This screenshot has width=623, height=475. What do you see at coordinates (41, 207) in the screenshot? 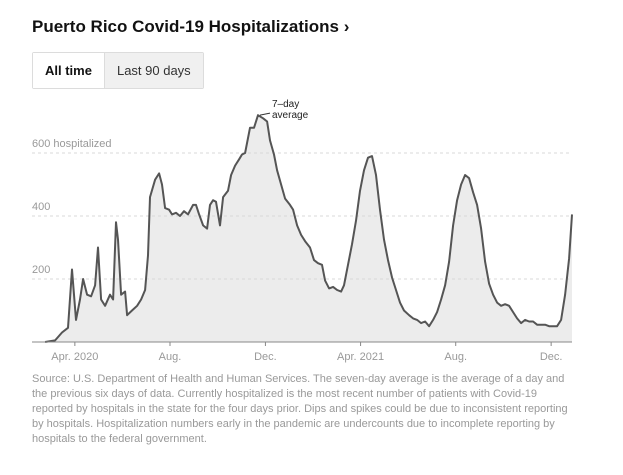
I see `y-tick-label: 400` at bounding box center [41, 207].